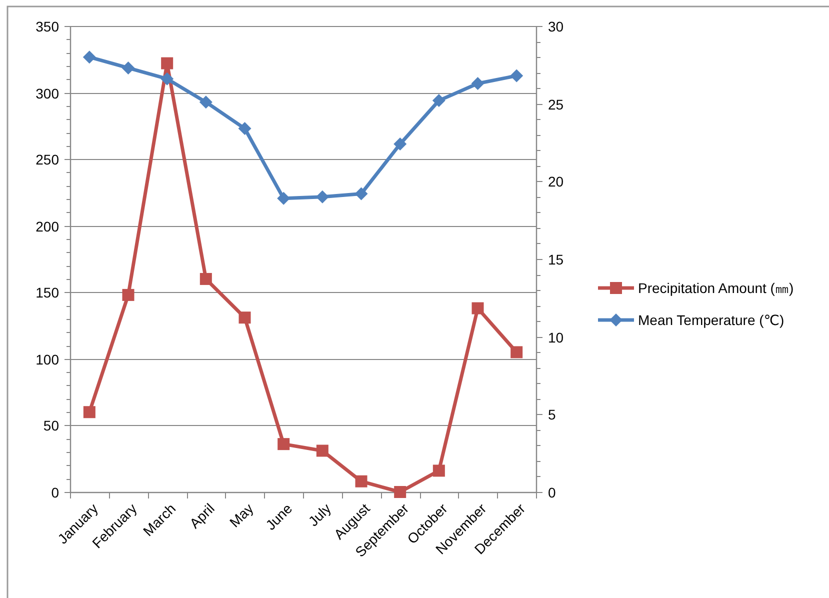  What do you see at coordinates (48, 226) in the screenshot?
I see `y-tick-label: 200` at bounding box center [48, 226].